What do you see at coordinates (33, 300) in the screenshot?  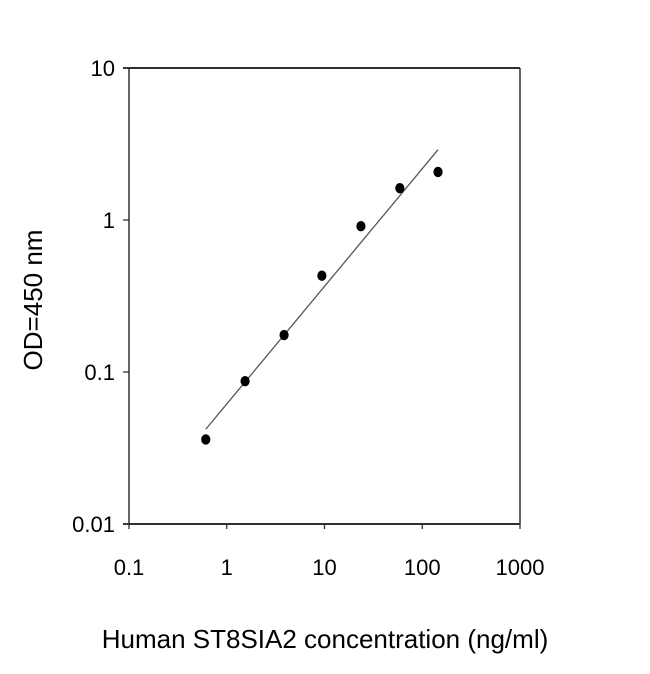 I see `y-axis-title: OD=450 nm` at bounding box center [33, 300].